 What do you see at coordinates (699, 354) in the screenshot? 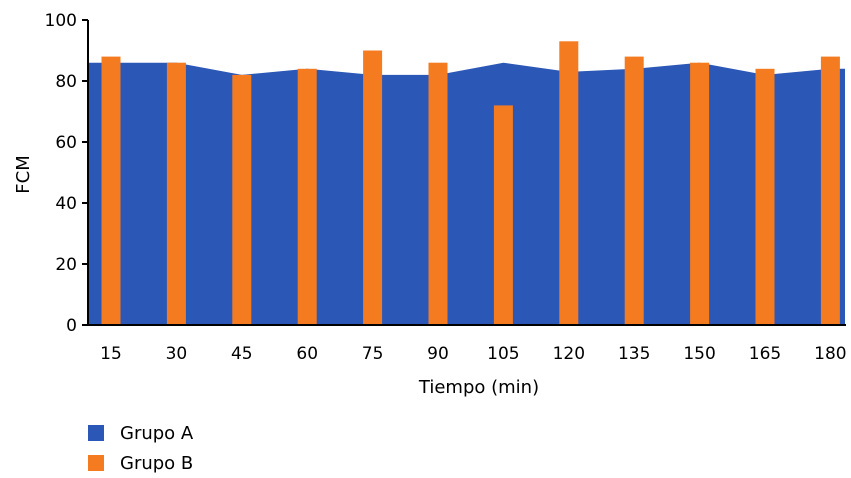
I see `x-tick-label-150: 150` at bounding box center [699, 354].